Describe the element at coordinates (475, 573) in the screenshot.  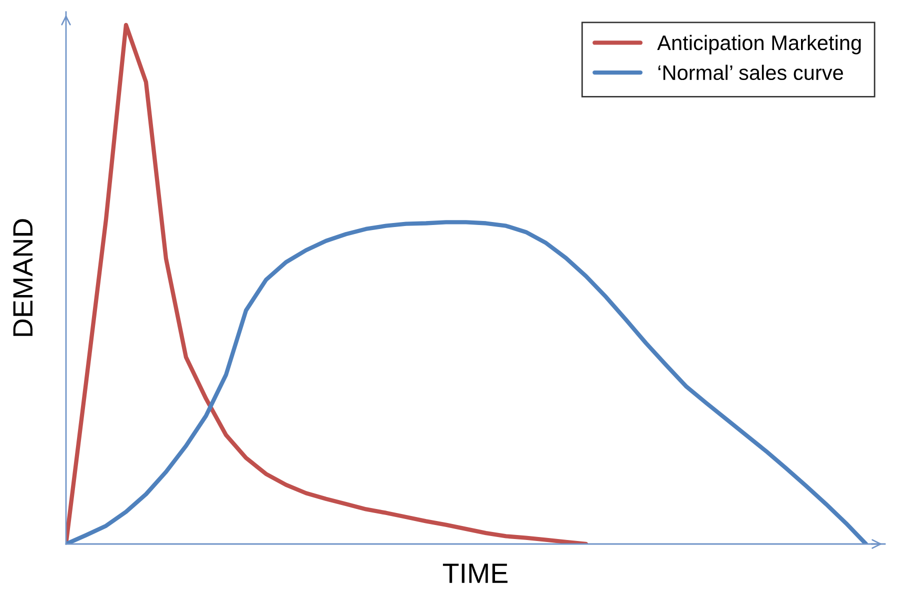
I see `x-axis-title: TIME` at that location.